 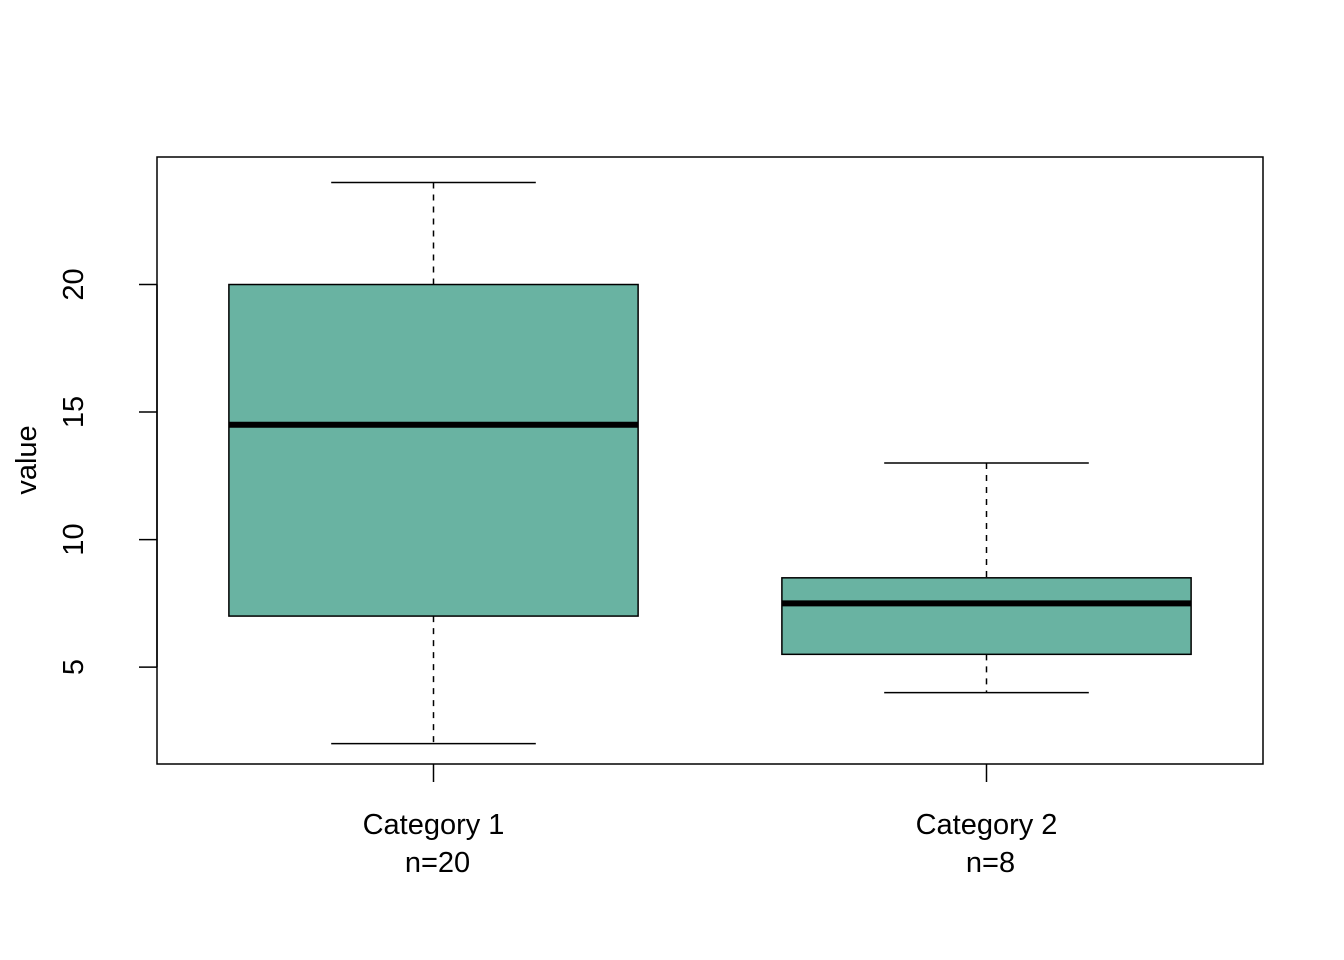 I want to click on y-tick-label: 20, so click(x=74, y=284).